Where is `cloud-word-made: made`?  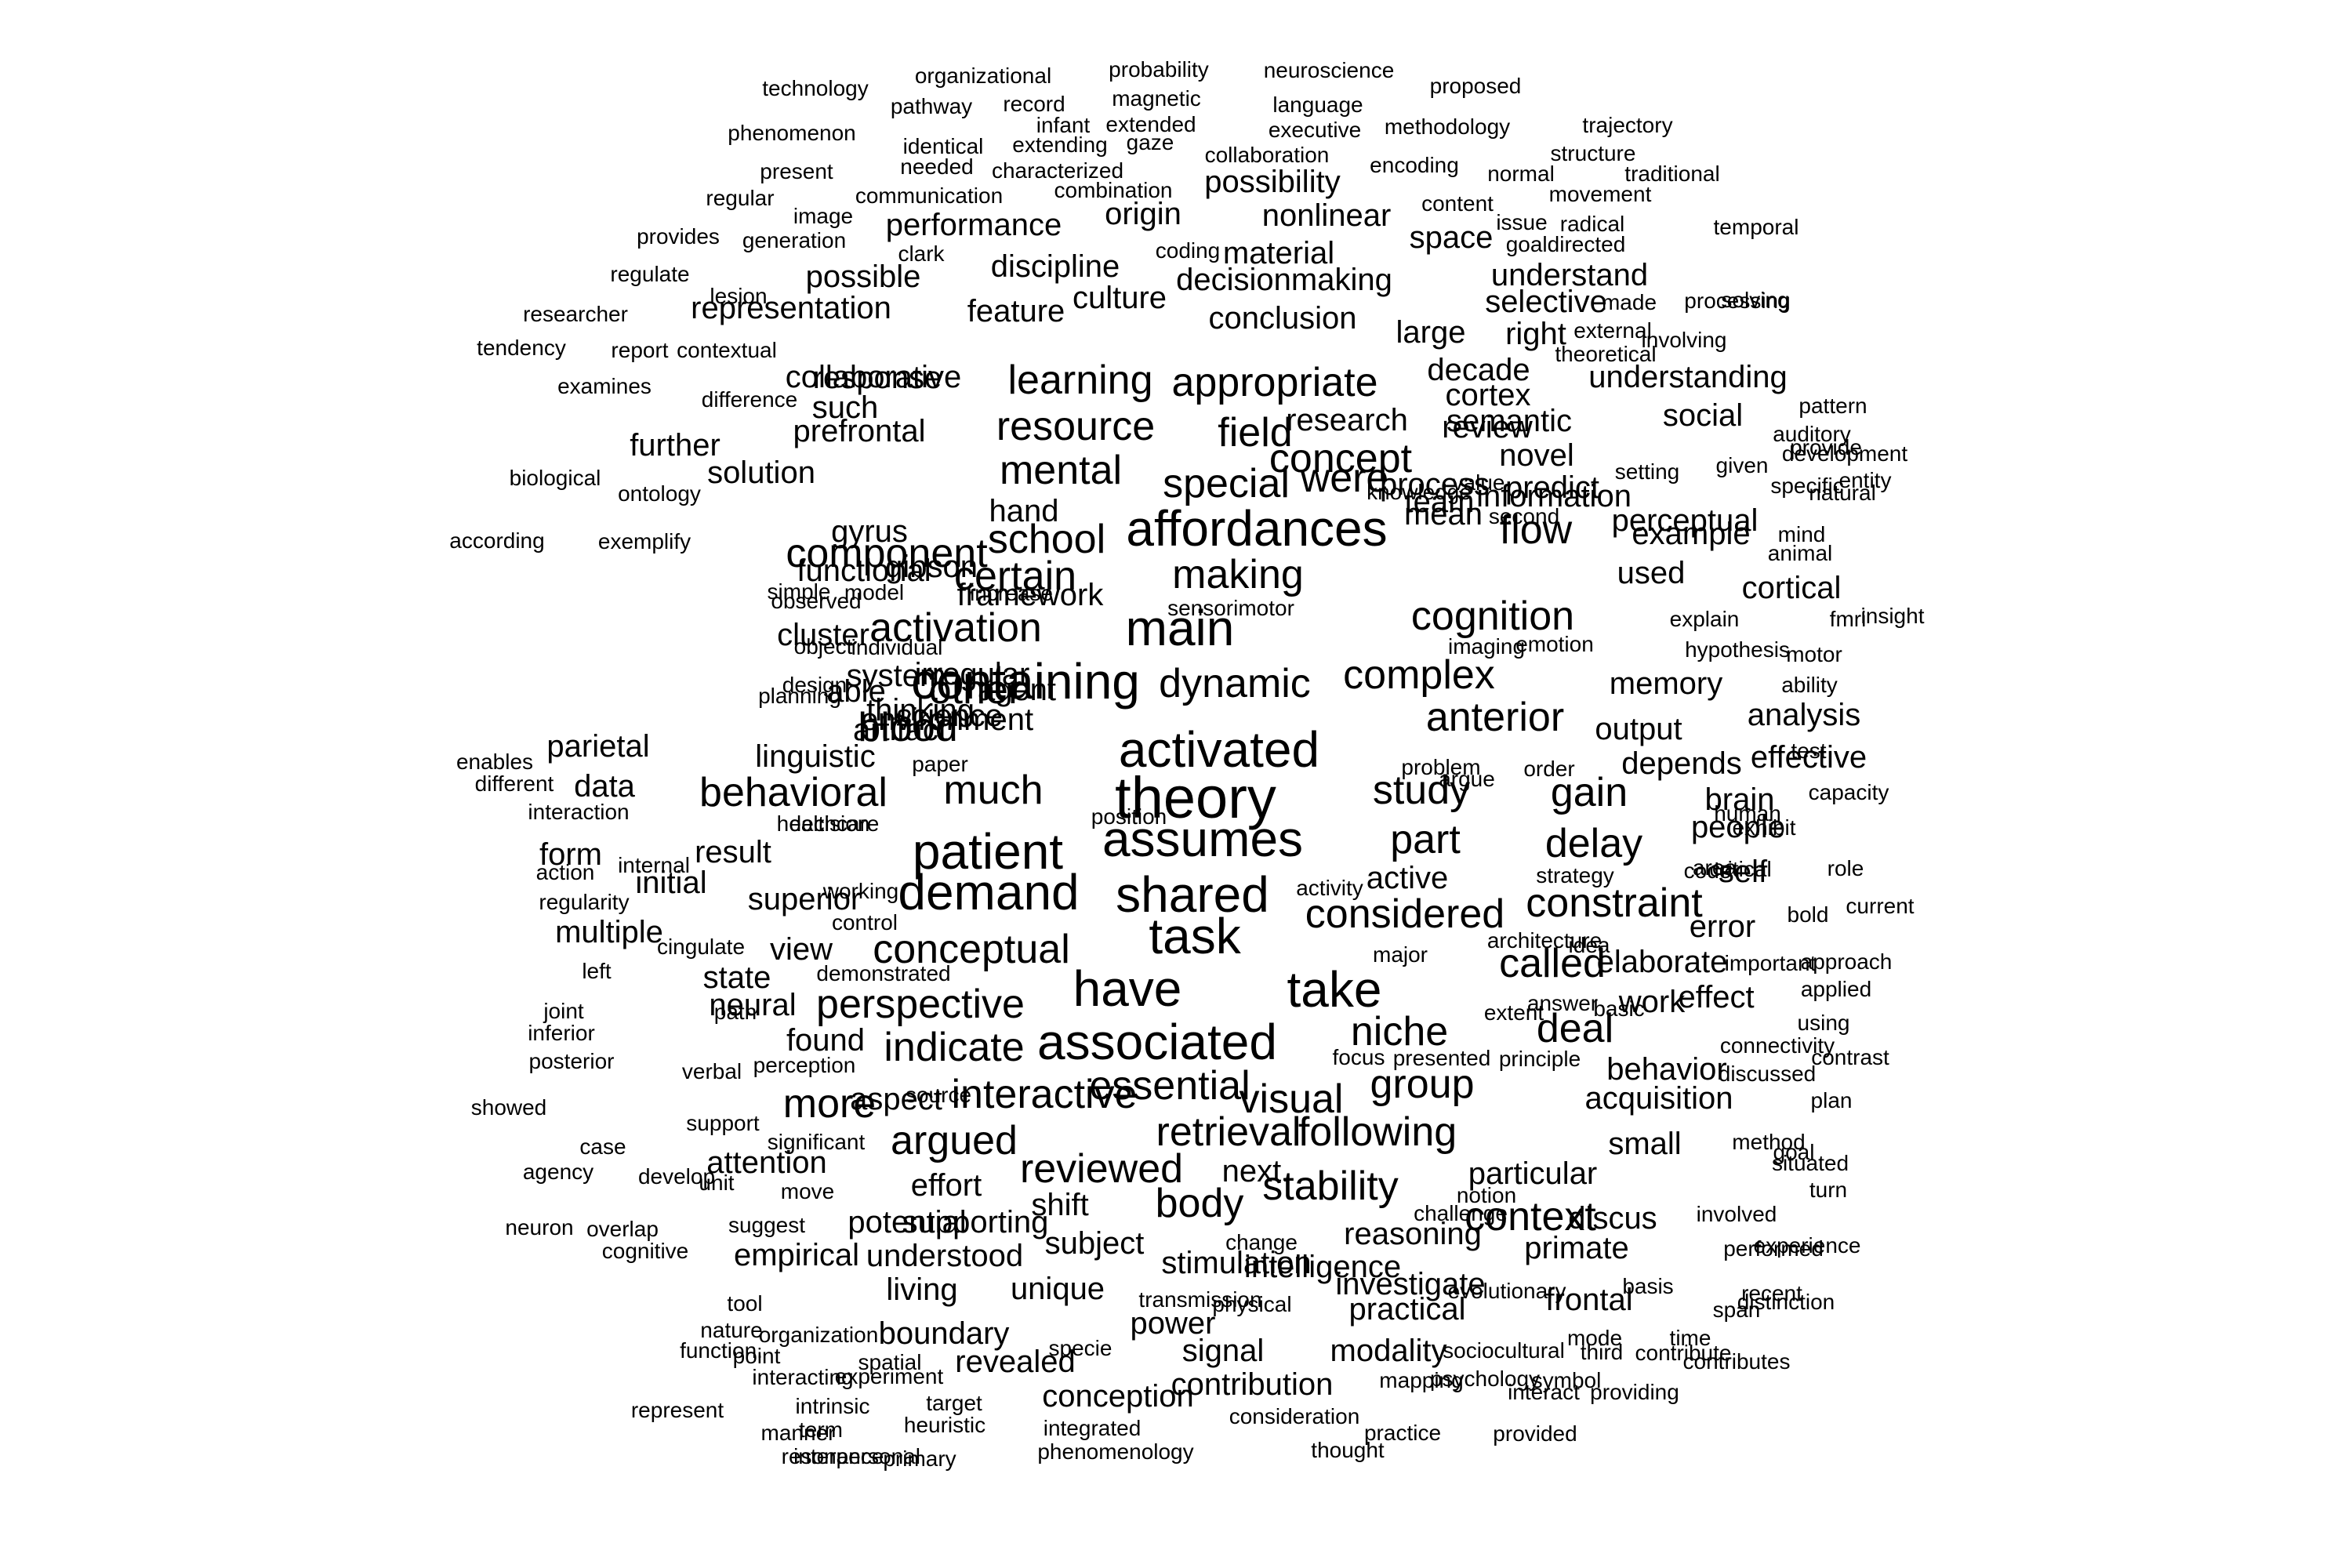
cloud-word-made: made is located at coordinates (1629, 302).